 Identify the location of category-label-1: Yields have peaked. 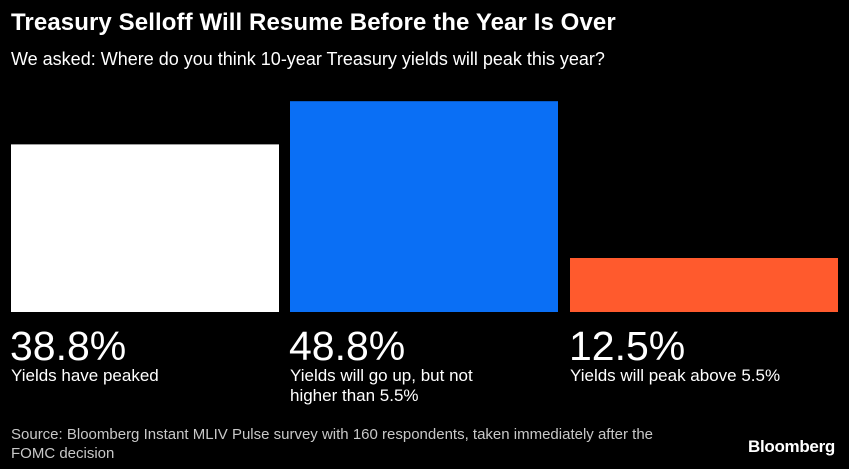
(85, 375).